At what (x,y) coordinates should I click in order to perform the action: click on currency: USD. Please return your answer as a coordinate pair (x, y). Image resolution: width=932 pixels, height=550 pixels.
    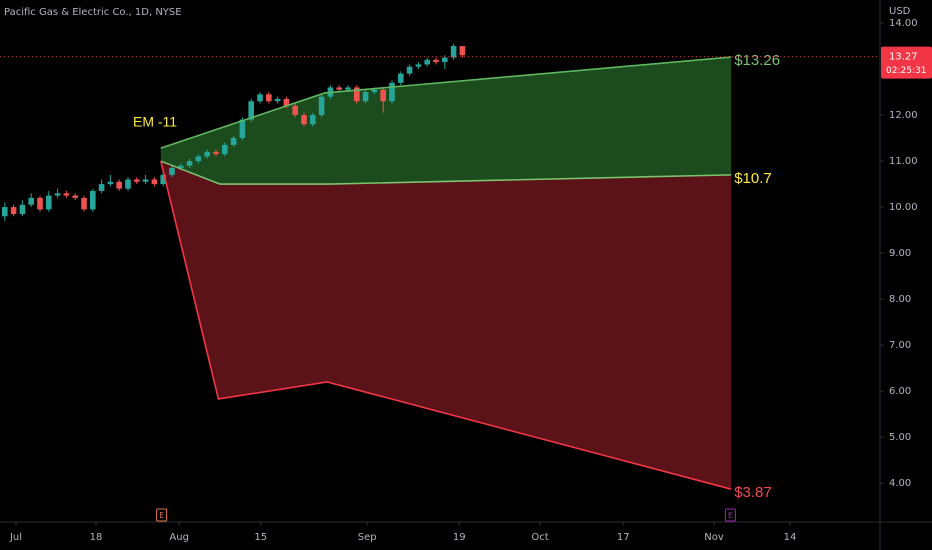
    Looking at the image, I should click on (900, 11).